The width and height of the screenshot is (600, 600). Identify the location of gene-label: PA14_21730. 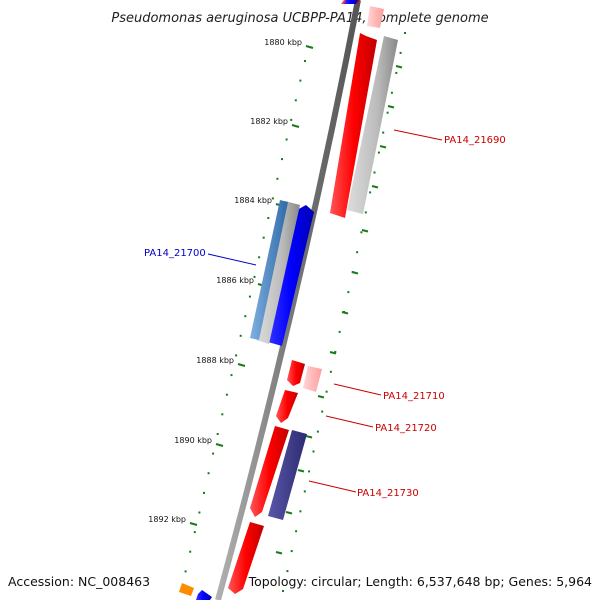
(388, 493).